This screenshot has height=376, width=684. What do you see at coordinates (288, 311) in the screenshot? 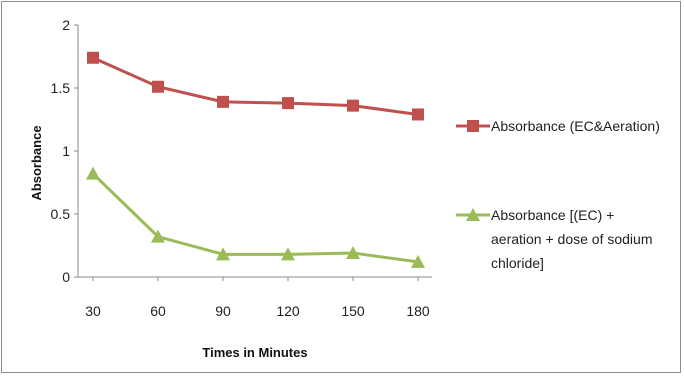
I see `x-tick-label: 120` at bounding box center [288, 311].